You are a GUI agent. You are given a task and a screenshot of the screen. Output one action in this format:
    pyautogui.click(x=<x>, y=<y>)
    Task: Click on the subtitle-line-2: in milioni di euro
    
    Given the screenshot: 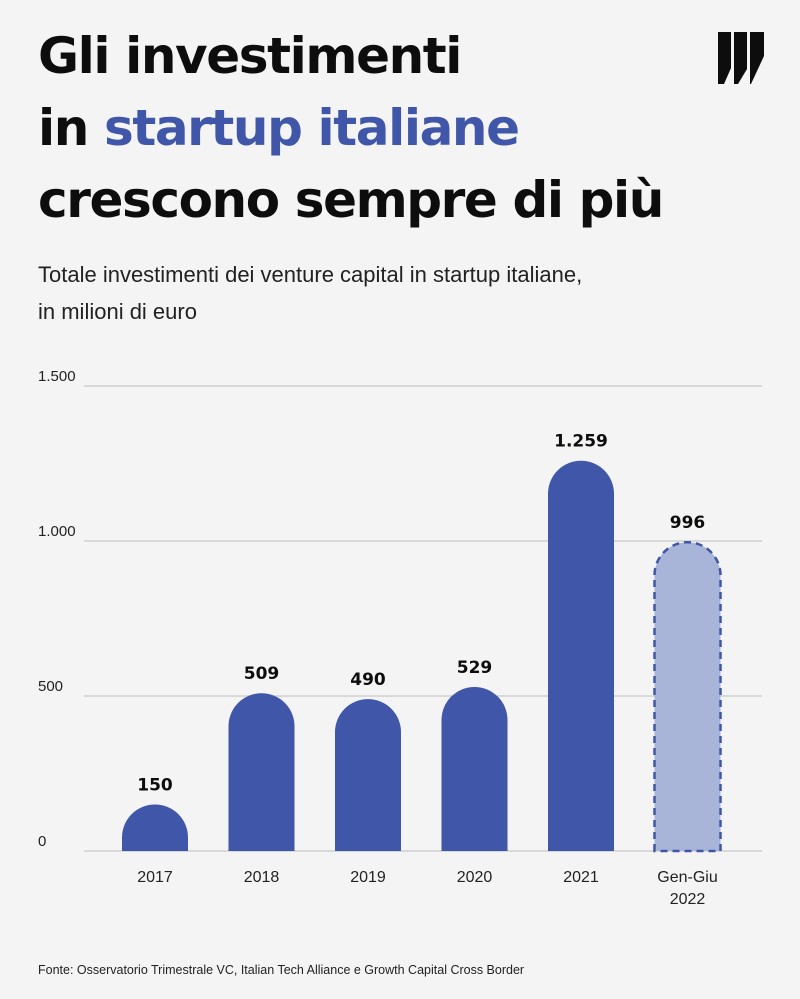 What is the action you would take?
    pyautogui.click(x=117, y=311)
    